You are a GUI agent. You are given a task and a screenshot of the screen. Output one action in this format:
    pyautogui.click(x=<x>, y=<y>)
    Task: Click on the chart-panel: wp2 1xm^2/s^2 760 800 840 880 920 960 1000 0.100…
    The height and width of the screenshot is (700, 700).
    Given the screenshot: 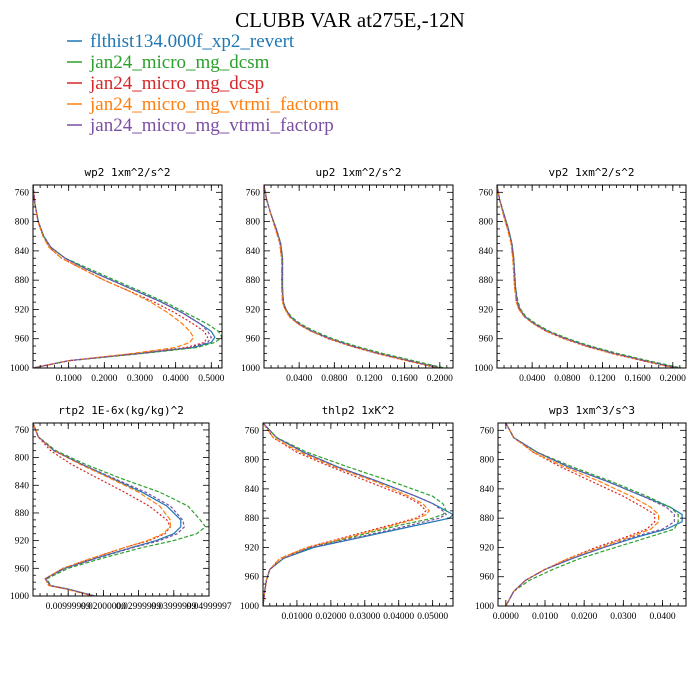 What is the action you would take?
    pyautogui.click(x=117, y=275)
    